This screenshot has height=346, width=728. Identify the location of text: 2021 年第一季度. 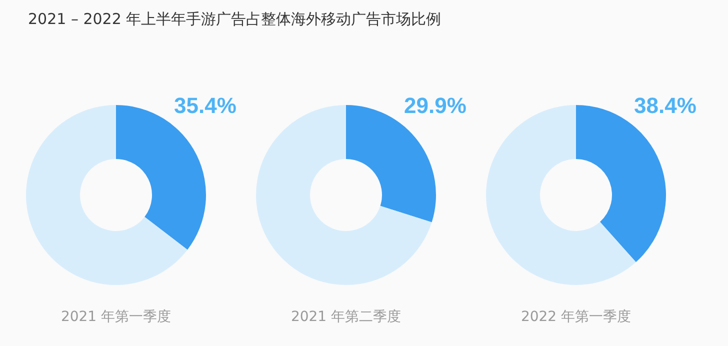
(116, 317).